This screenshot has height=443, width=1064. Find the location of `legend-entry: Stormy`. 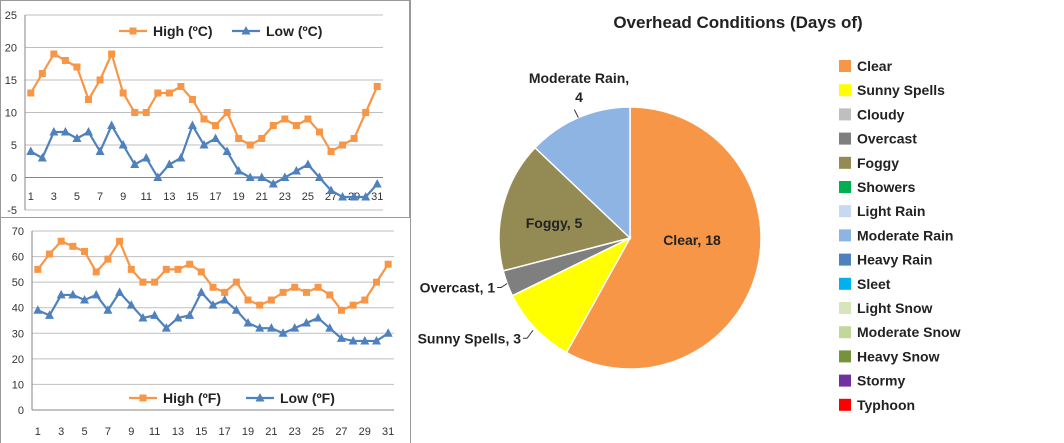

legend-entry: Stormy is located at coordinates (872, 381).